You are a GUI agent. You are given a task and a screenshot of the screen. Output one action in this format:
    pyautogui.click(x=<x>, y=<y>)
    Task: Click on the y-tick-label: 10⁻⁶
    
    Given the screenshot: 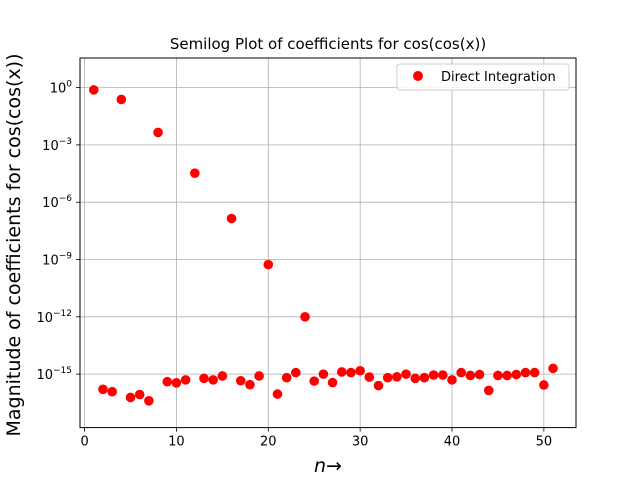 What is the action you would take?
    pyautogui.click(x=57, y=202)
    